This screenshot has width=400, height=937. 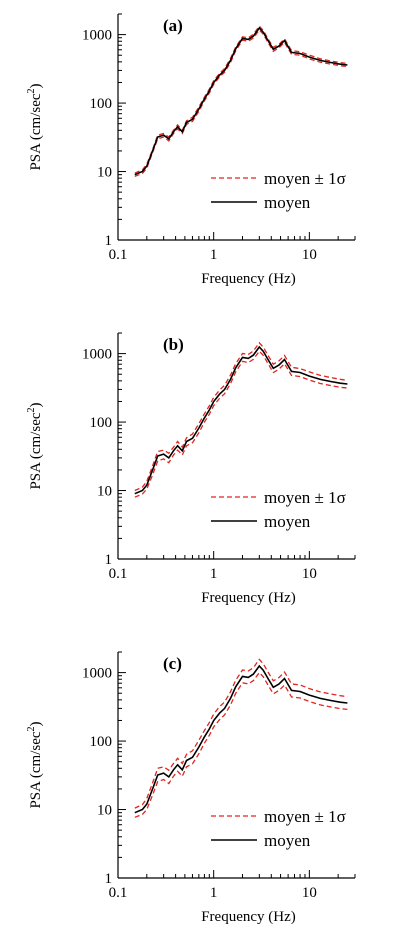 What do you see at coordinates (173, 25) in the screenshot?
I see `panel-label: (a)` at bounding box center [173, 25].